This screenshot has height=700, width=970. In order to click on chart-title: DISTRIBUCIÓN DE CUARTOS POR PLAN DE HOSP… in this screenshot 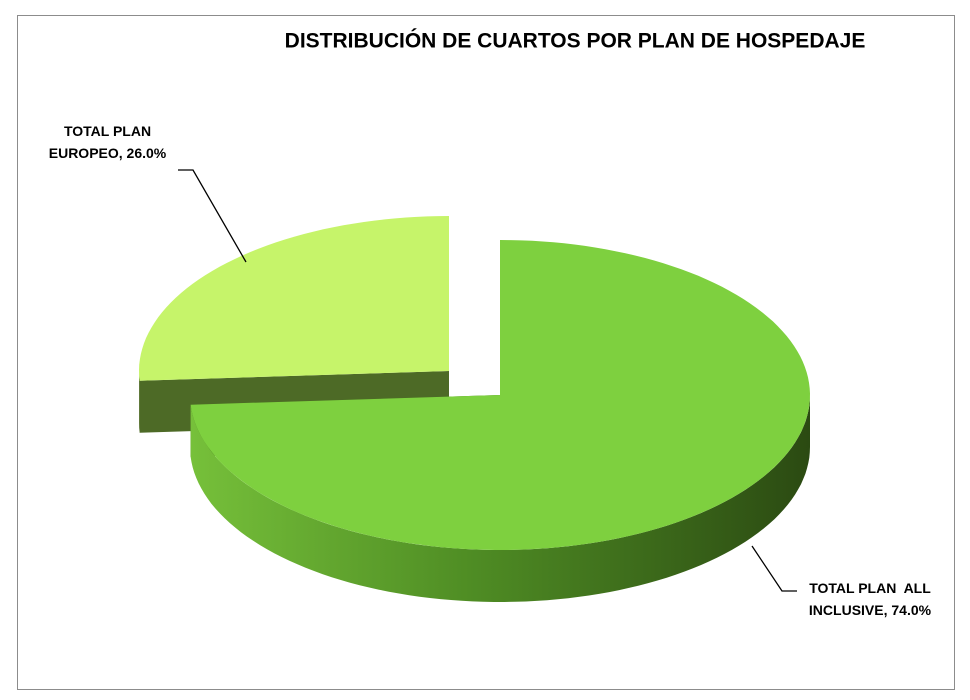, I will do `click(575, 41)`.